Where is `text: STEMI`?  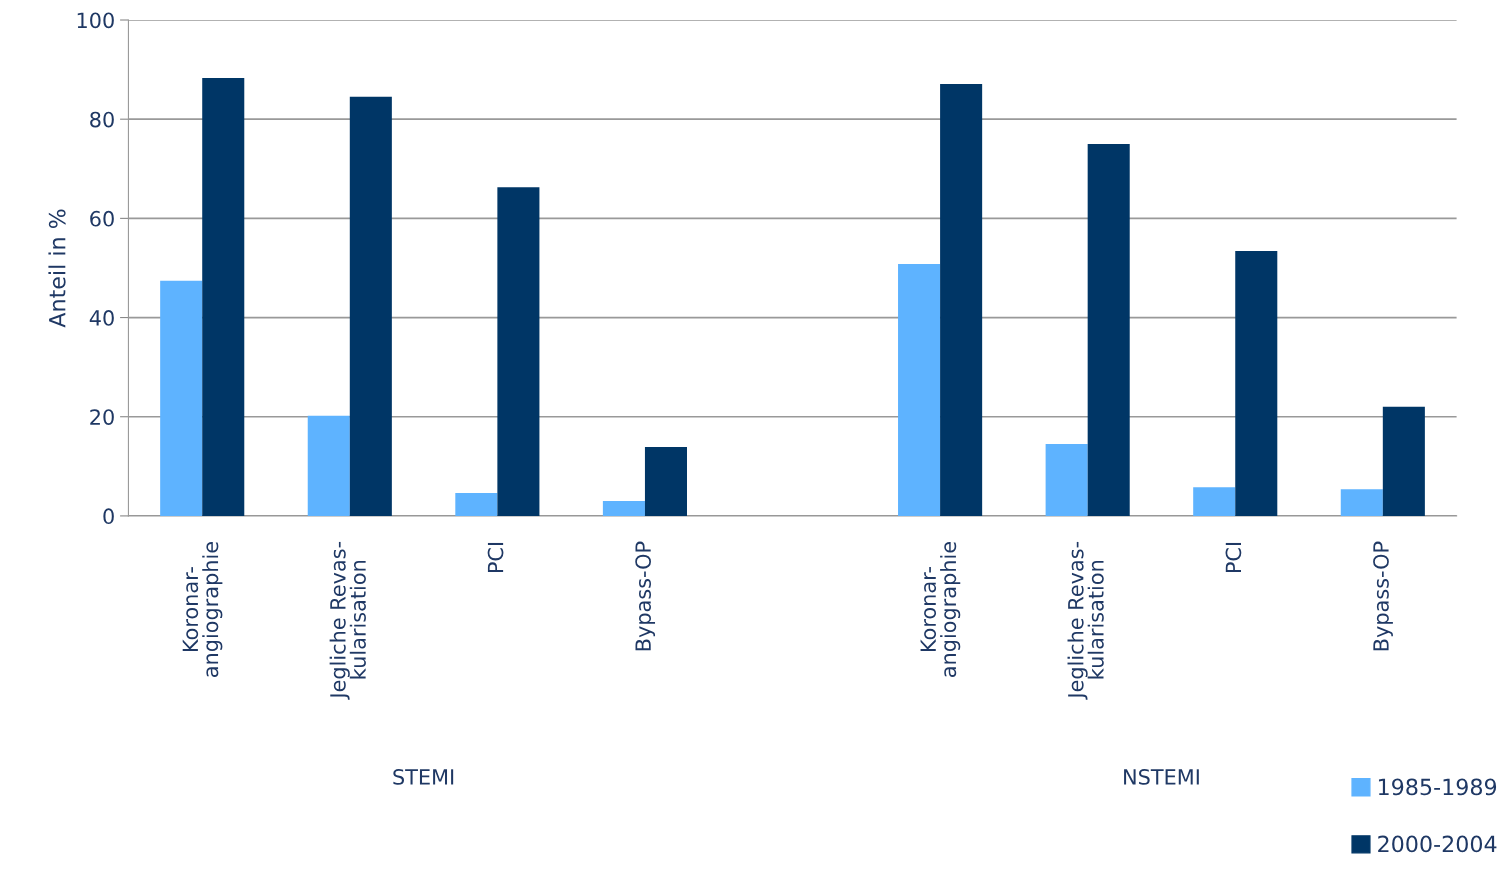 text: STEMI is located at coordinates (423, 777).